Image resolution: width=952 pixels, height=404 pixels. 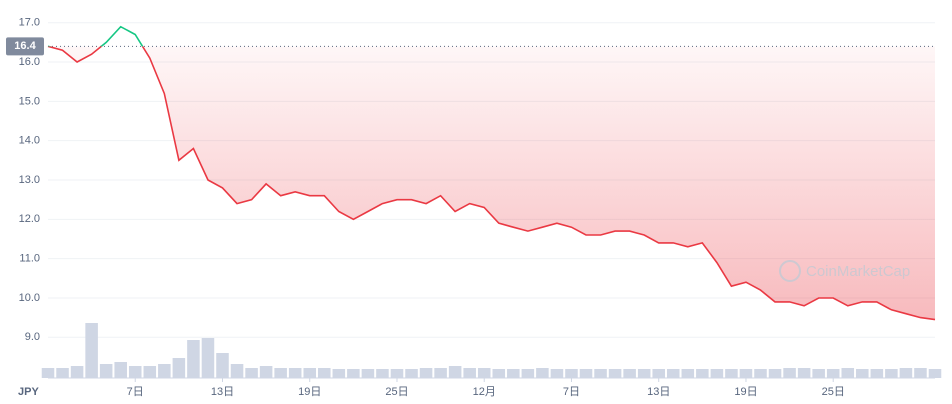 I want to click on y-tick-label: 10.0, so click(x=29, y=298).